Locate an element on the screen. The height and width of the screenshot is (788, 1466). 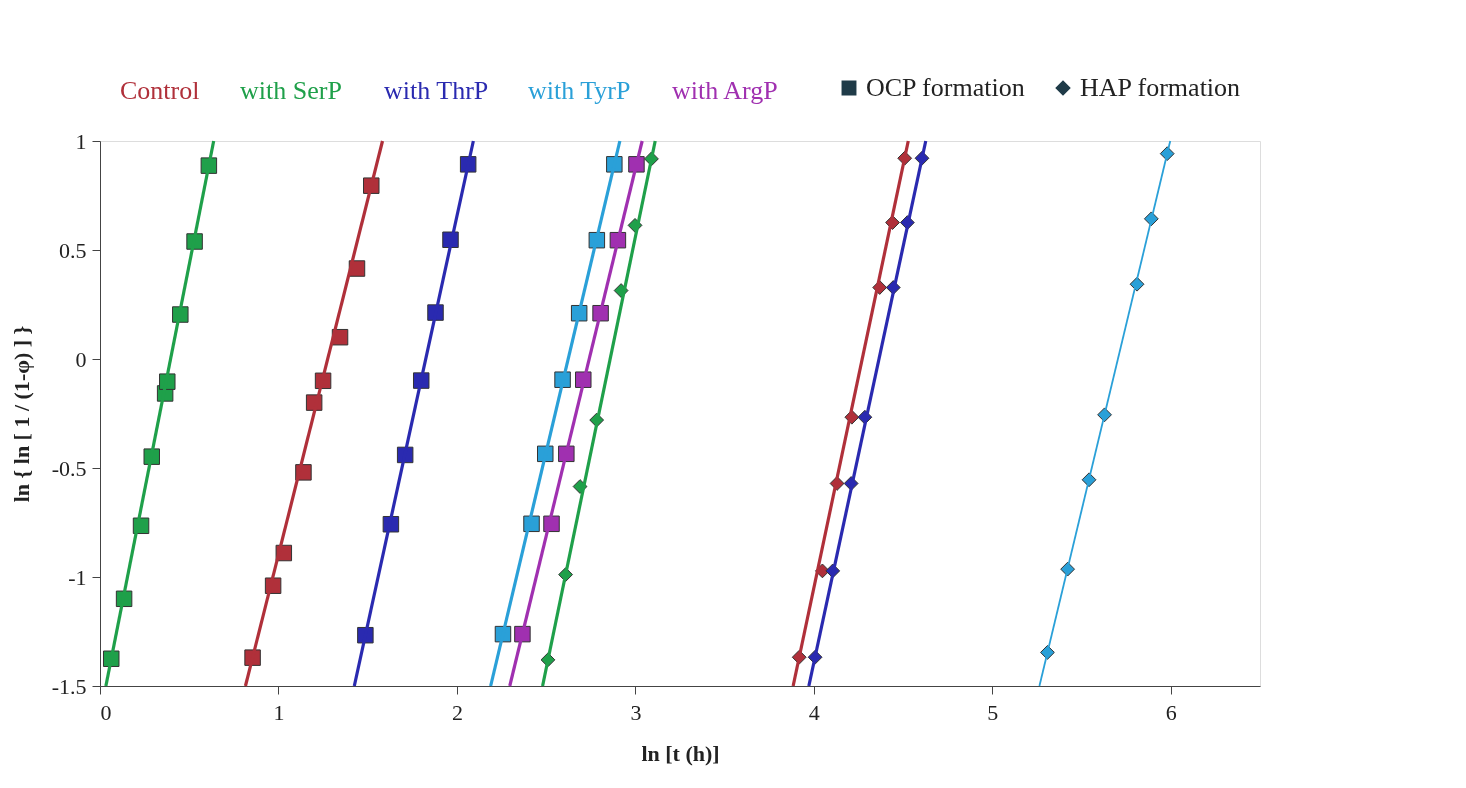
text: with ThrP is located at coordinates (436, 90).